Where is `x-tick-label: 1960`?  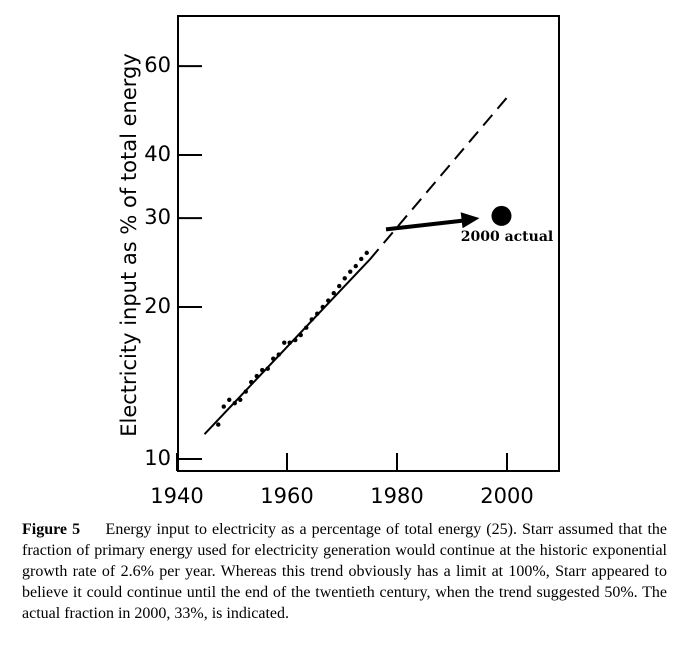
x-tick-label: 1960 is located at coordinates (286, 496).